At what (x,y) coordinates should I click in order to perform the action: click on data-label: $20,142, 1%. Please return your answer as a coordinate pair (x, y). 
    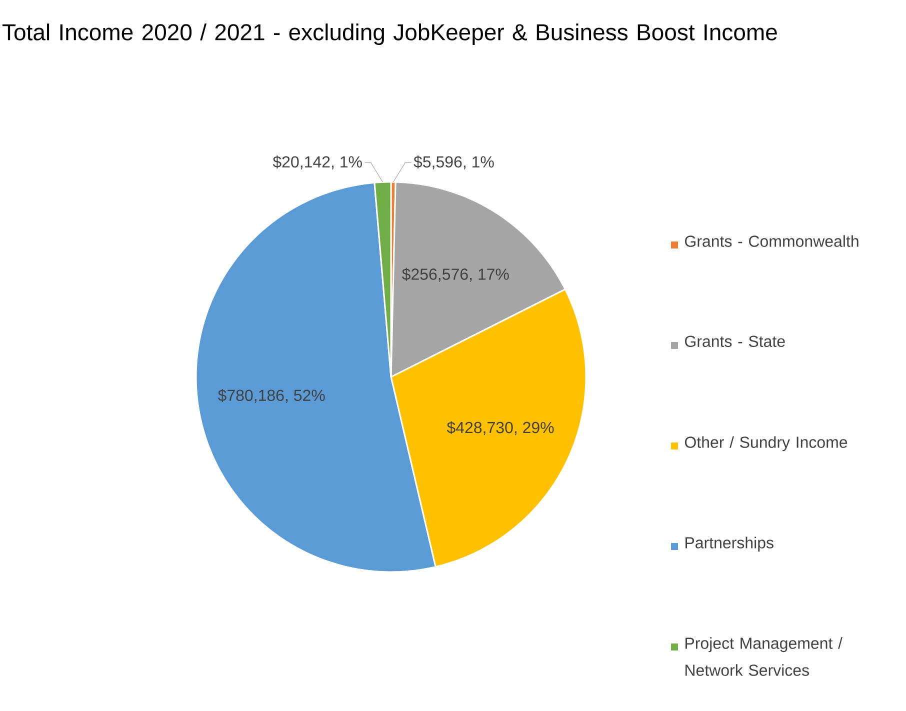
    Looking at the image, I should click on (317, 163).